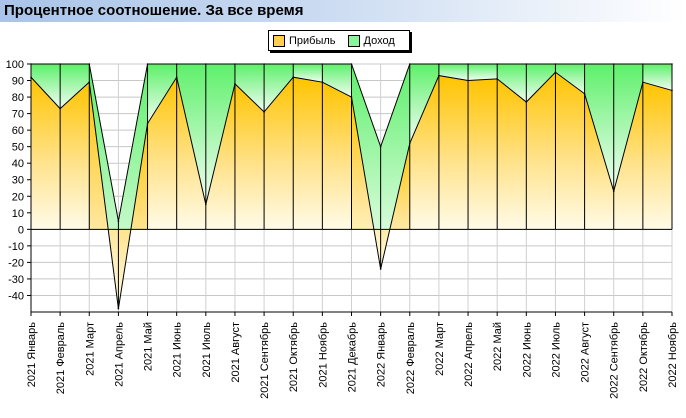 Image resolution: width=686 pixels, height=418 pixels. What do you see at coordinates (379, 40) in the screenshot?
I see `legend-label-income: Доход` at bounding box center [379, 40].